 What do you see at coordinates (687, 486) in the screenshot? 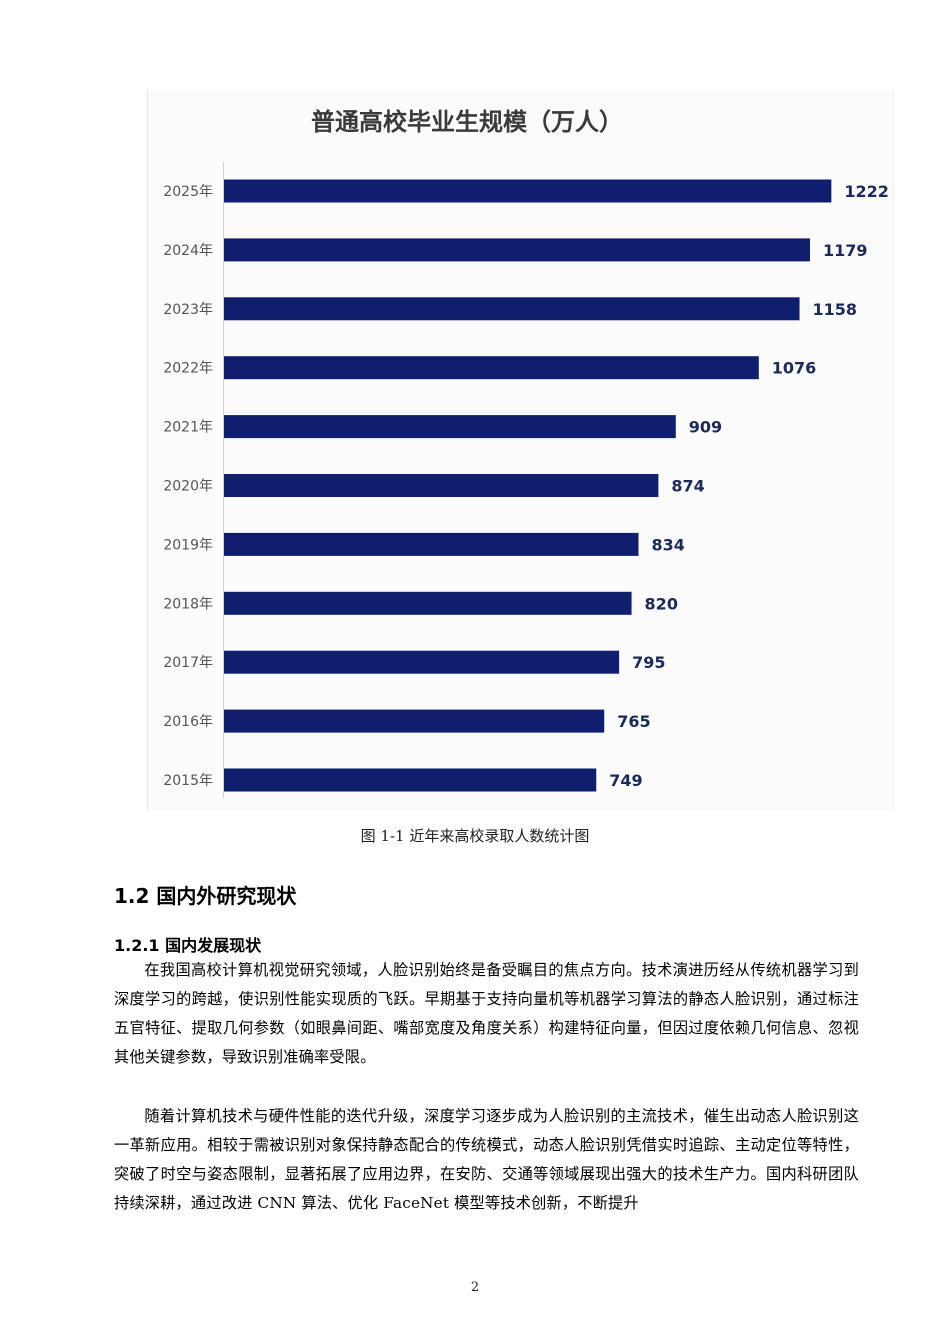
I see `bar-value-label: 874` at bounding box center [687, 486].